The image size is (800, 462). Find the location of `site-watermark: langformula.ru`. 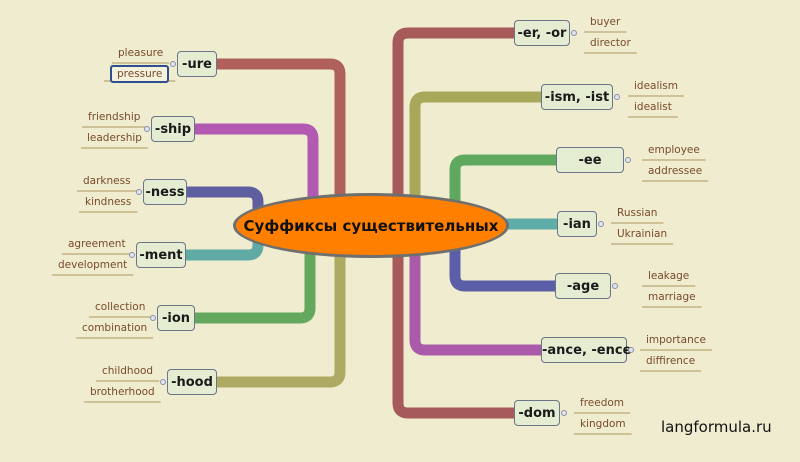

site-watermark: langformula.ru is located at coordinates (716, 427).